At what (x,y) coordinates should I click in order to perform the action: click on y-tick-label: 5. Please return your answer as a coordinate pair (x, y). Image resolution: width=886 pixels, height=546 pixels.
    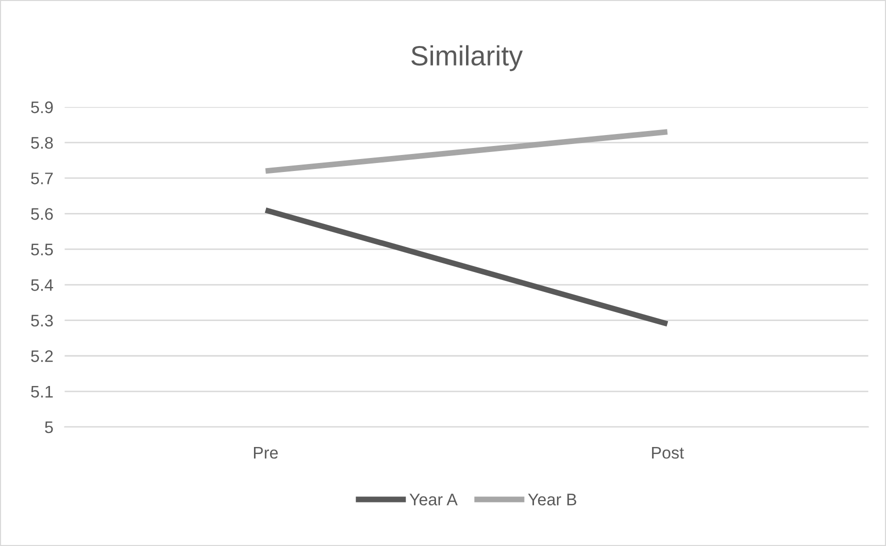
    Looking at the image, I should click on (48, 428).